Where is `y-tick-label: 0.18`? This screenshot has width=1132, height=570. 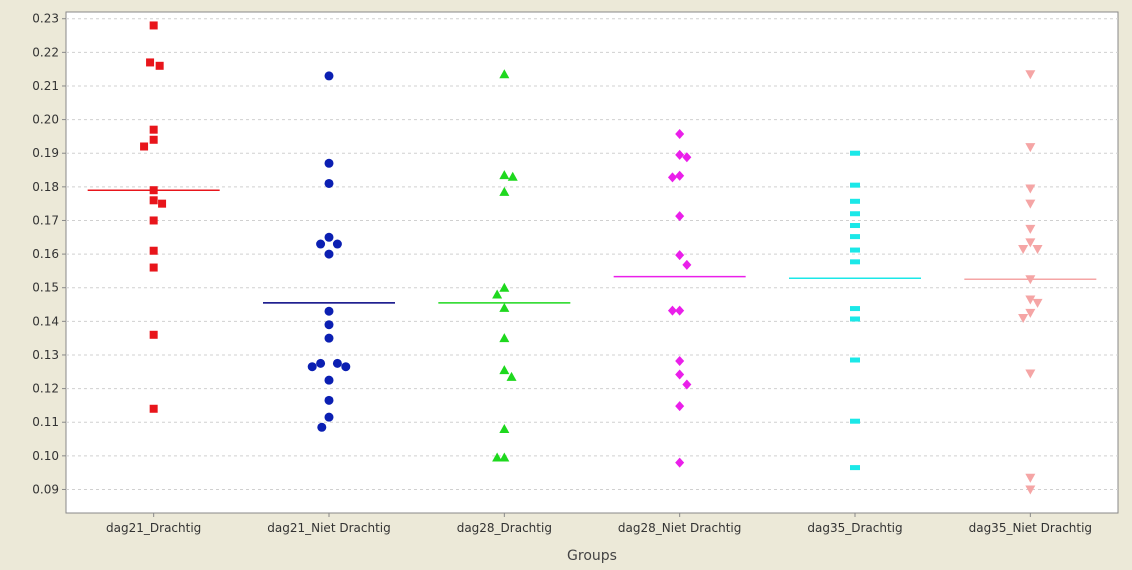 y-tick-label: 0.18 is located at coordinates (45, 187).